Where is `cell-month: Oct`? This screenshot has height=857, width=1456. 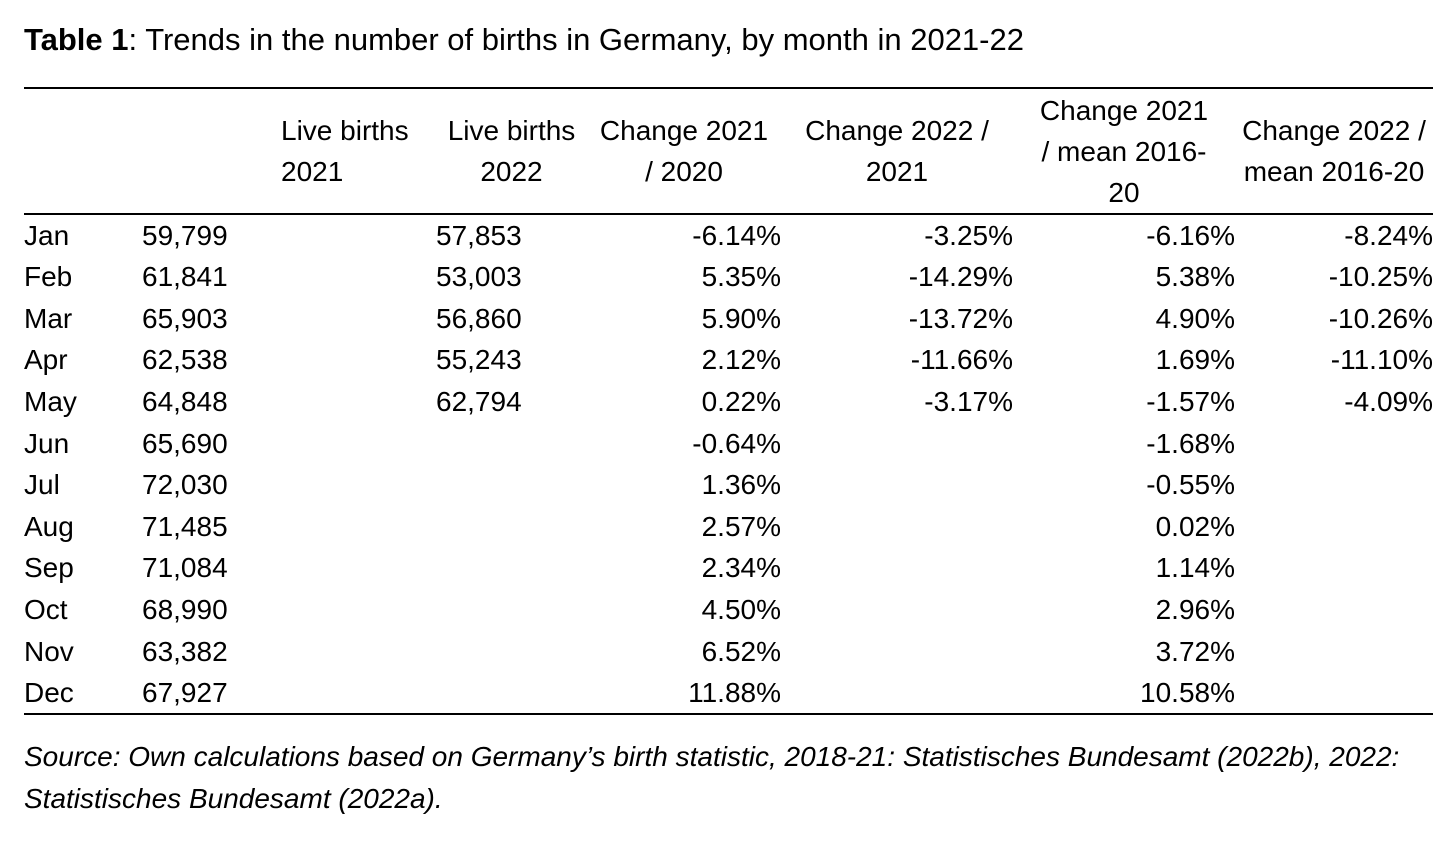 cell-month: Oct is located at coordinates (46, 610).